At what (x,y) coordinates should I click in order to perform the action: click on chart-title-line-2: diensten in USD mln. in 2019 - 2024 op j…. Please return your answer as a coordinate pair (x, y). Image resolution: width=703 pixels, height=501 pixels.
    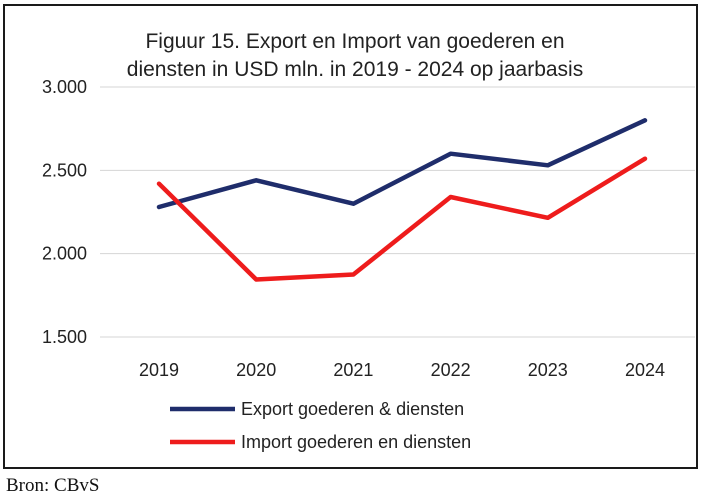
    Looking at the image, I should click on (355, 69).